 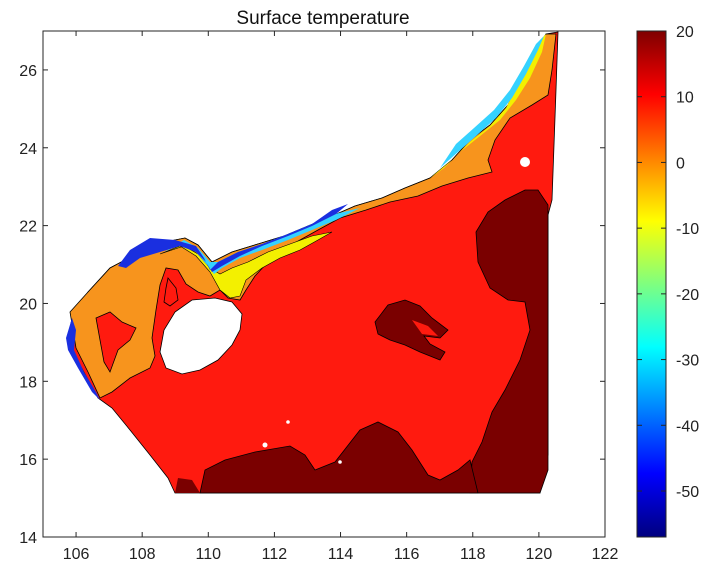 What do you see at coordinates (687, 426) in the screenshot?
I see `colorbar-tick-label: -40` at bounding box center [687, 426].